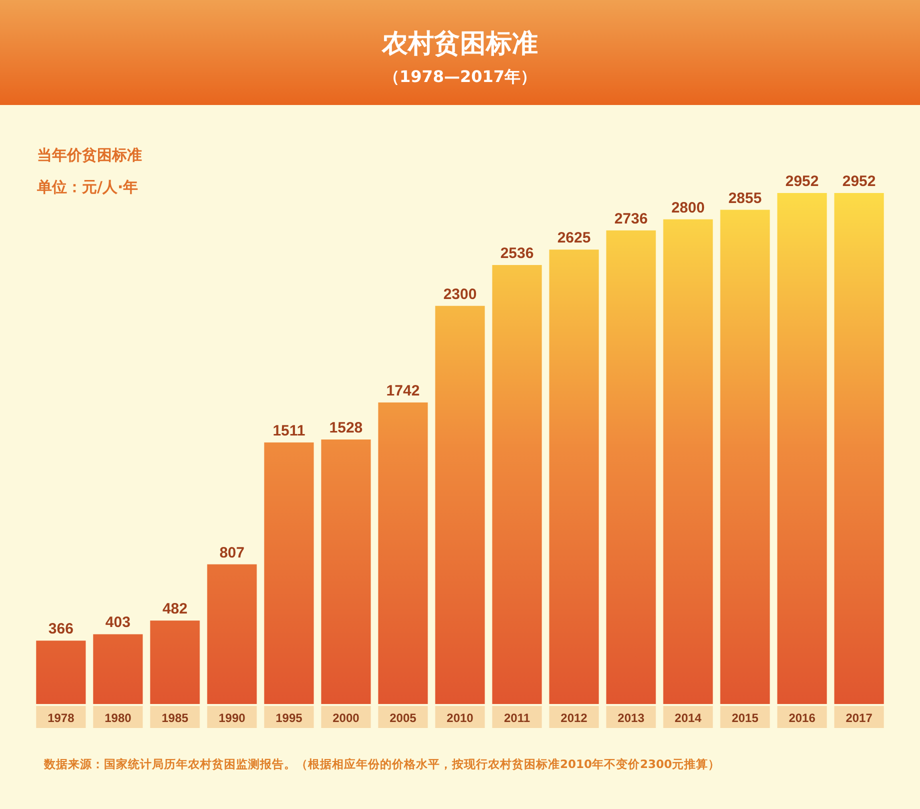 The width and height of the screenshot is (920, 809). I want to click on data-label: 403, so click(117, 623).